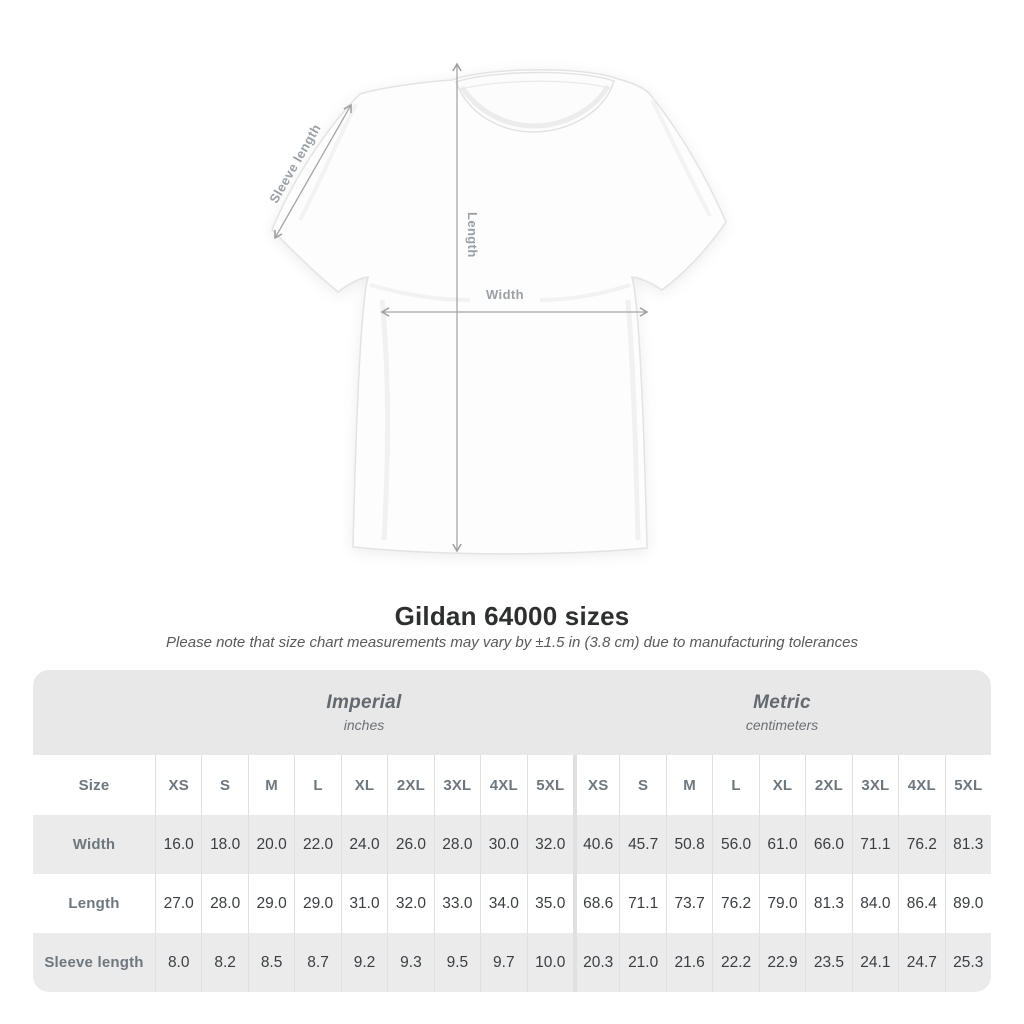 The image size is (1024, 1024). What do you see at coordinates (921, 962) in the screenshot?
I see `value-cell: 24.7` at bounding box center [921, 962].